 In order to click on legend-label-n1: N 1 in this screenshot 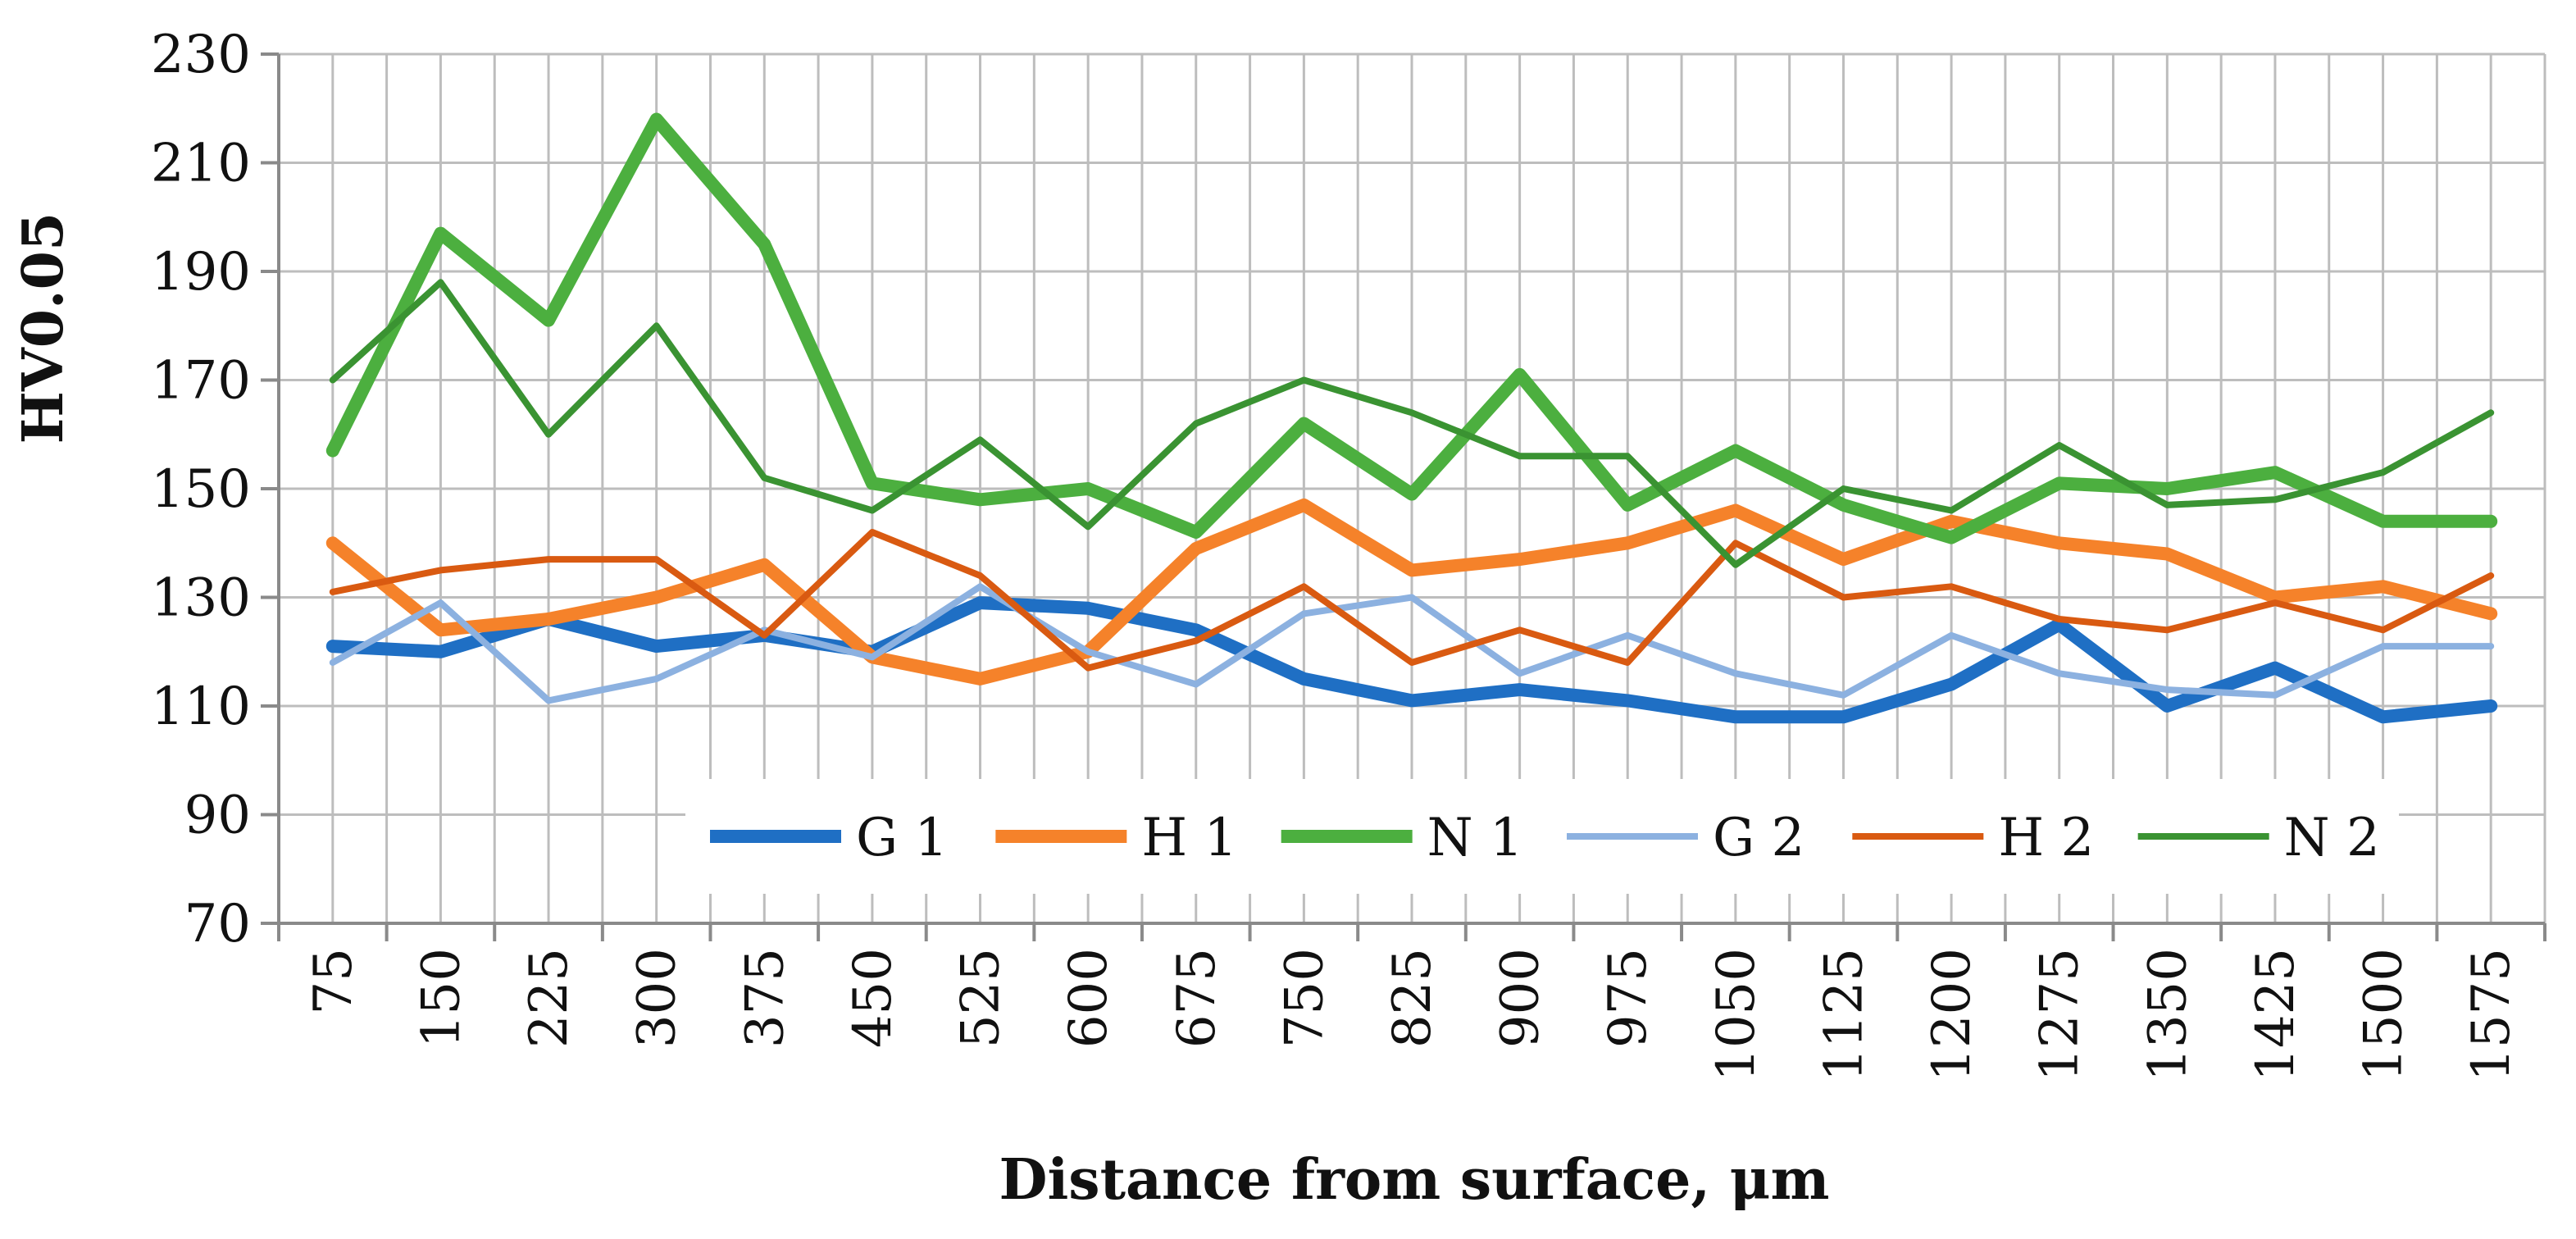, I will do `click(1475, 838)`.